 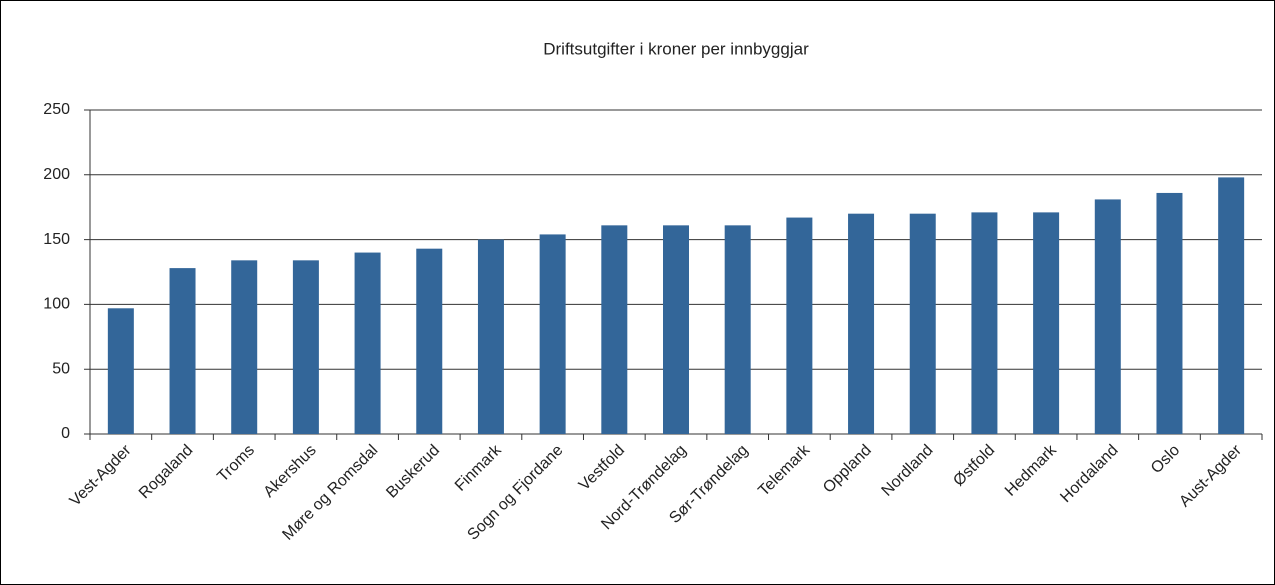 What do you see at coordinates (56, 239) in the screenshot?
I see `y-tick-label: 150` at bounding box center [56, 239].